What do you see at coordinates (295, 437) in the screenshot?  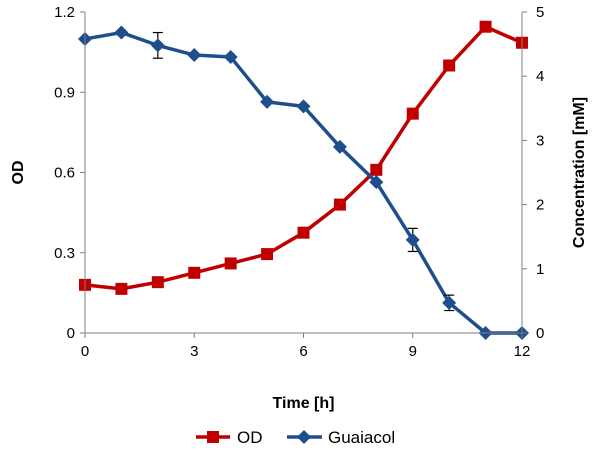 I see `legend: OD Guaiacol` at bounding box center [295, 437].